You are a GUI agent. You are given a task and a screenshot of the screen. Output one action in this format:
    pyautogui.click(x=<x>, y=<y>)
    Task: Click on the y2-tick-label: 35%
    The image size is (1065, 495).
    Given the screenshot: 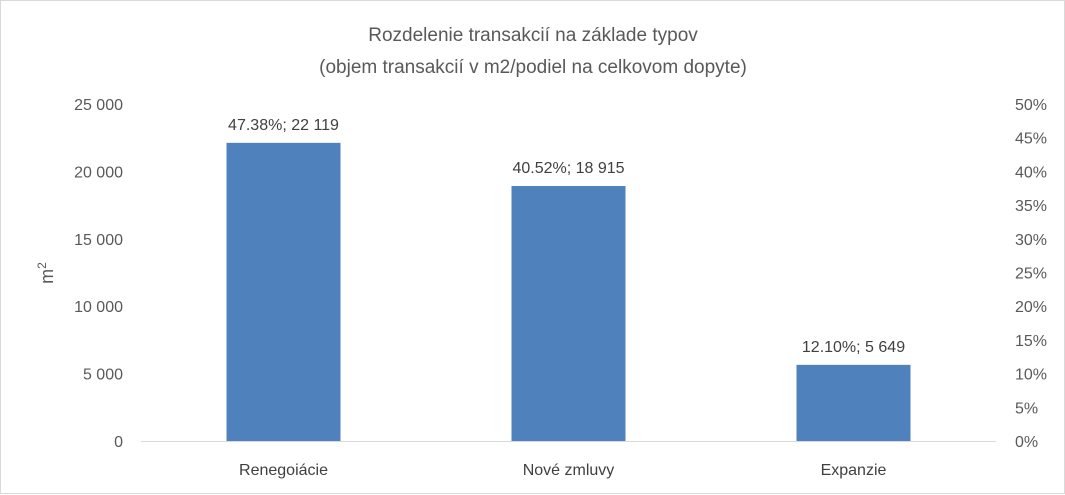 What is the action you would take?
    pyautogui.click(x=1031, y=206)
    